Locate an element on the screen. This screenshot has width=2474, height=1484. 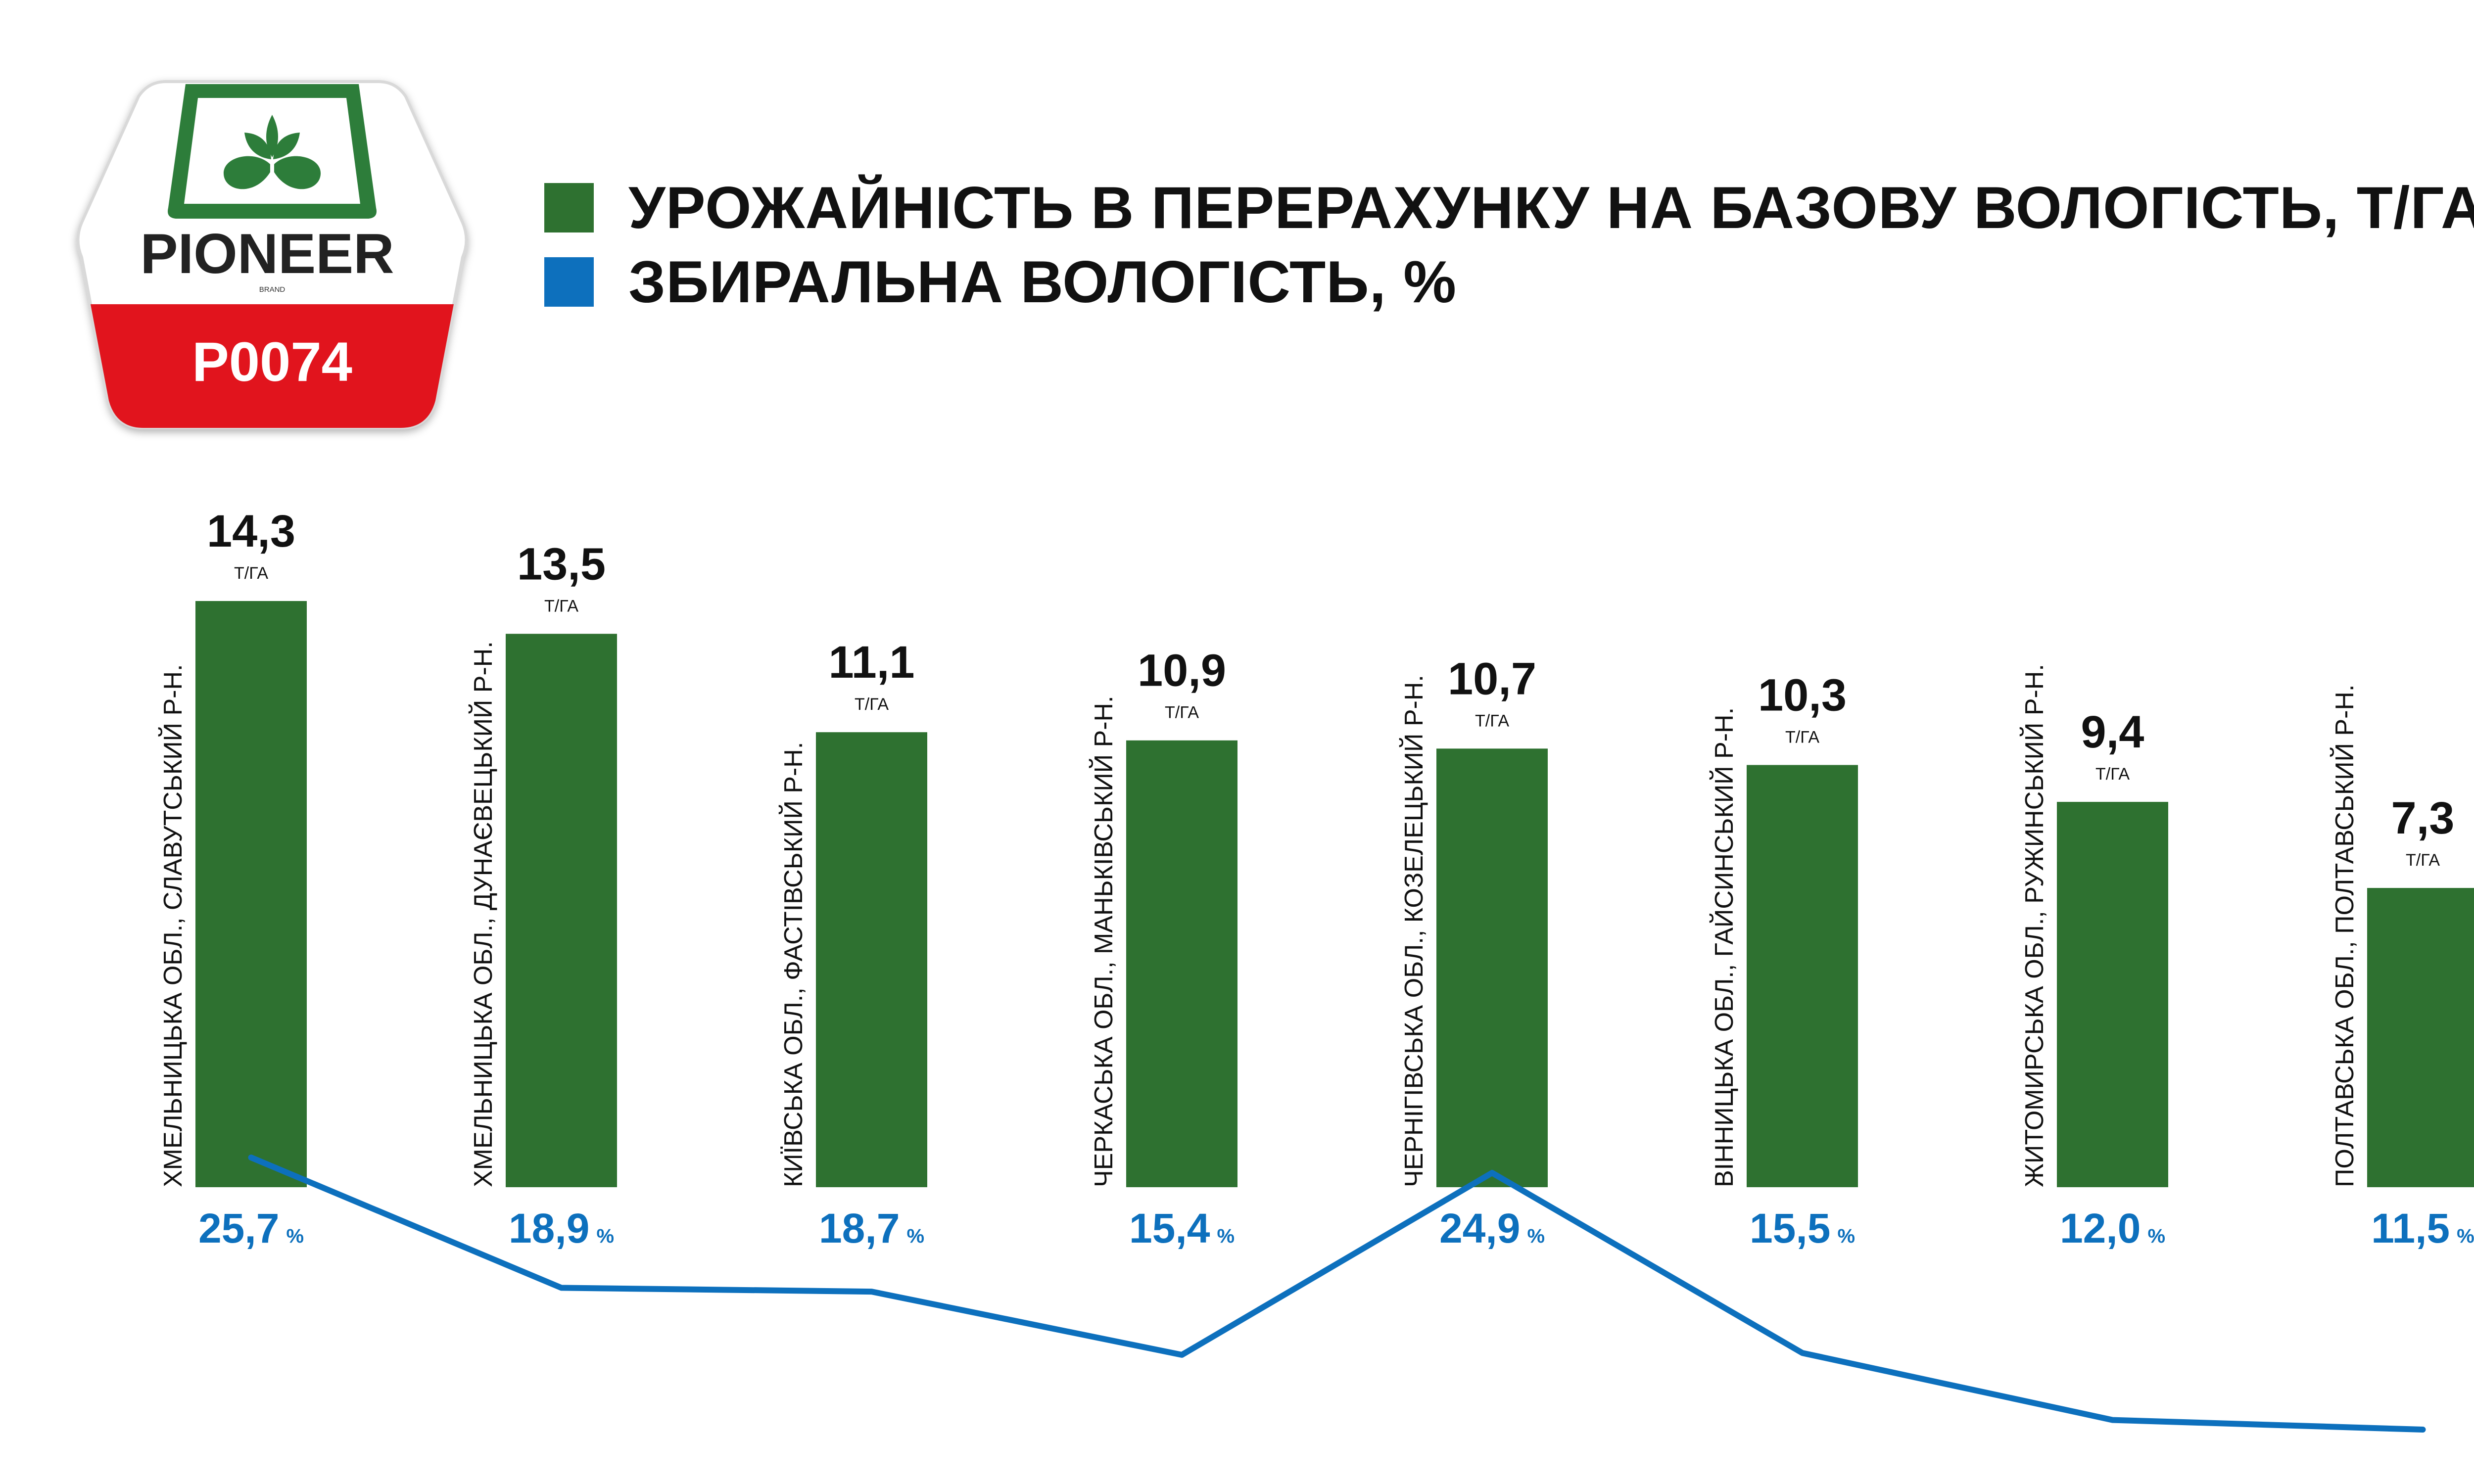
bar-value-label-4: 10,7 is located at coordinates (1492, 678).